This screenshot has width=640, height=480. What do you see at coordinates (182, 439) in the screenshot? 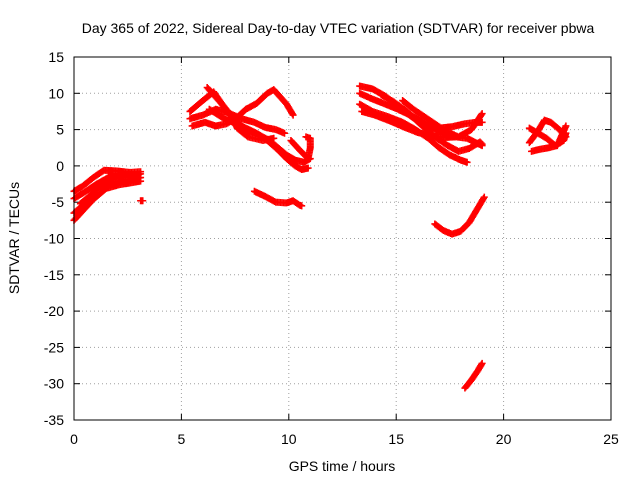
I see `x-tick-label: 5` at bounding box center [182, 439].